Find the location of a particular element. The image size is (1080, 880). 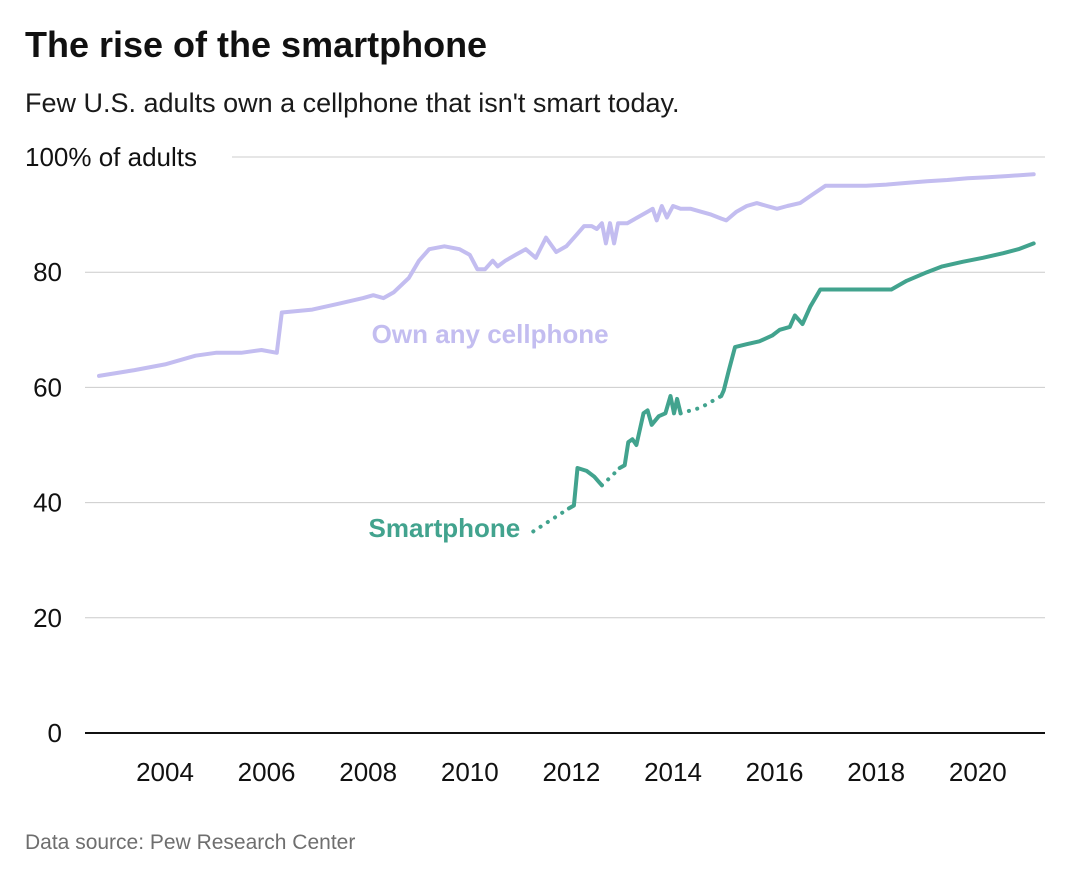

x-tick-label-2018: 2018 is located at coordinates (876, 772).